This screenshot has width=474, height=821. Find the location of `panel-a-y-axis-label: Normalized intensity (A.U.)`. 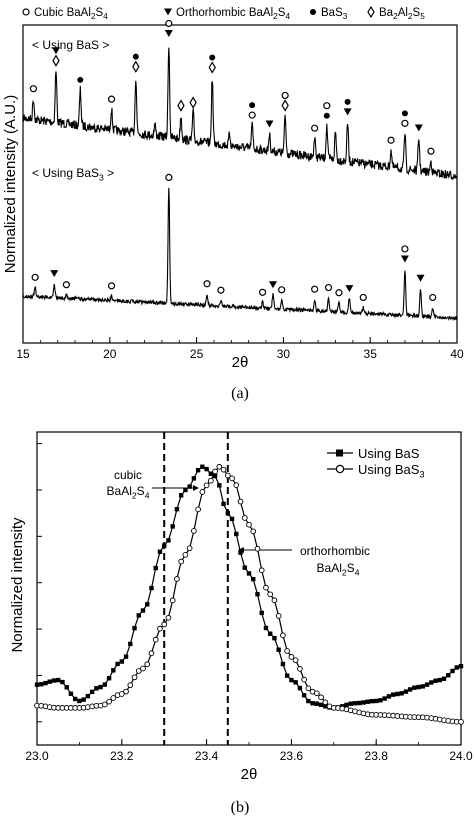

panel-a-y-axis-label: Normalized intensity (A.U.) is located at coordinates (10, 184).